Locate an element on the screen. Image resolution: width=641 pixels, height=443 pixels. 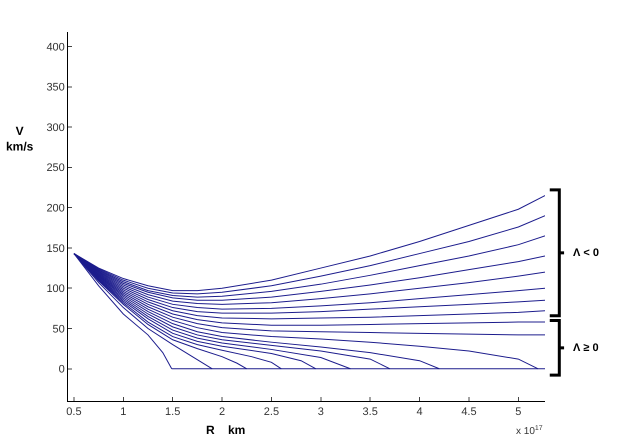
y-tick-label: 300 is located at coordinates (55, 128).